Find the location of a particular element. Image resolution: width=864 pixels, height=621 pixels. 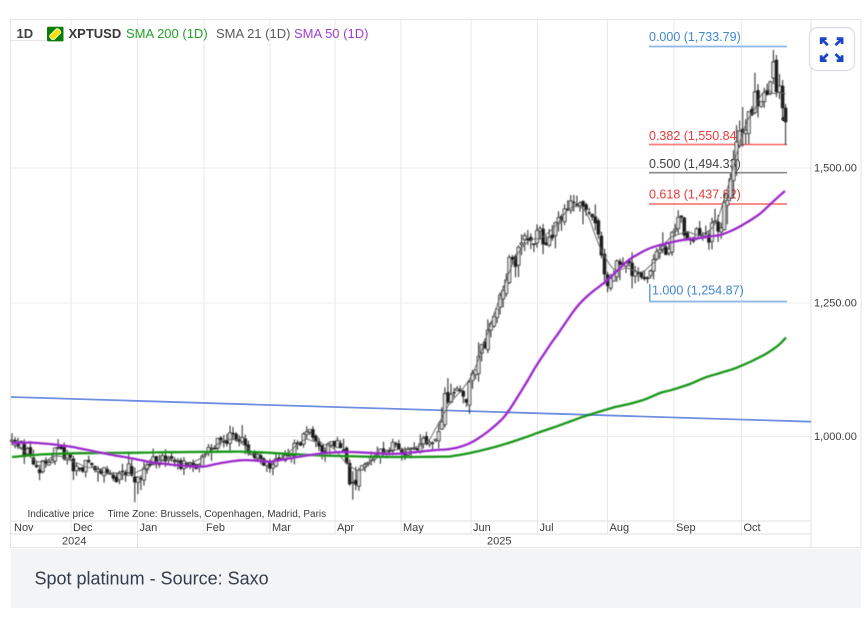

svg-text: Mar is located at coordinates (281, 528).